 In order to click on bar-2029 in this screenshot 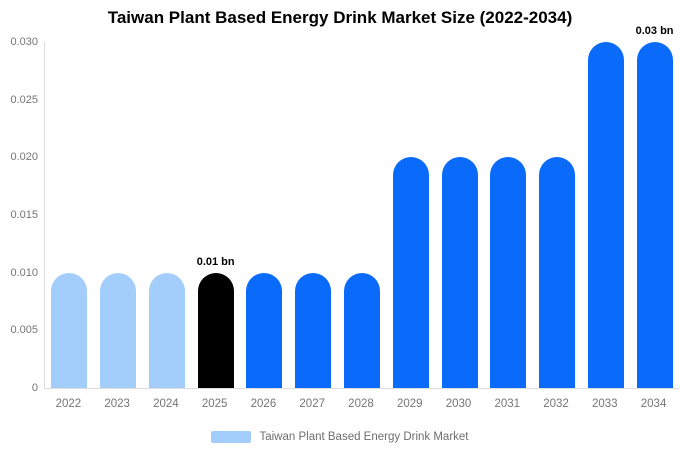, I will do `click(410, 272)`.